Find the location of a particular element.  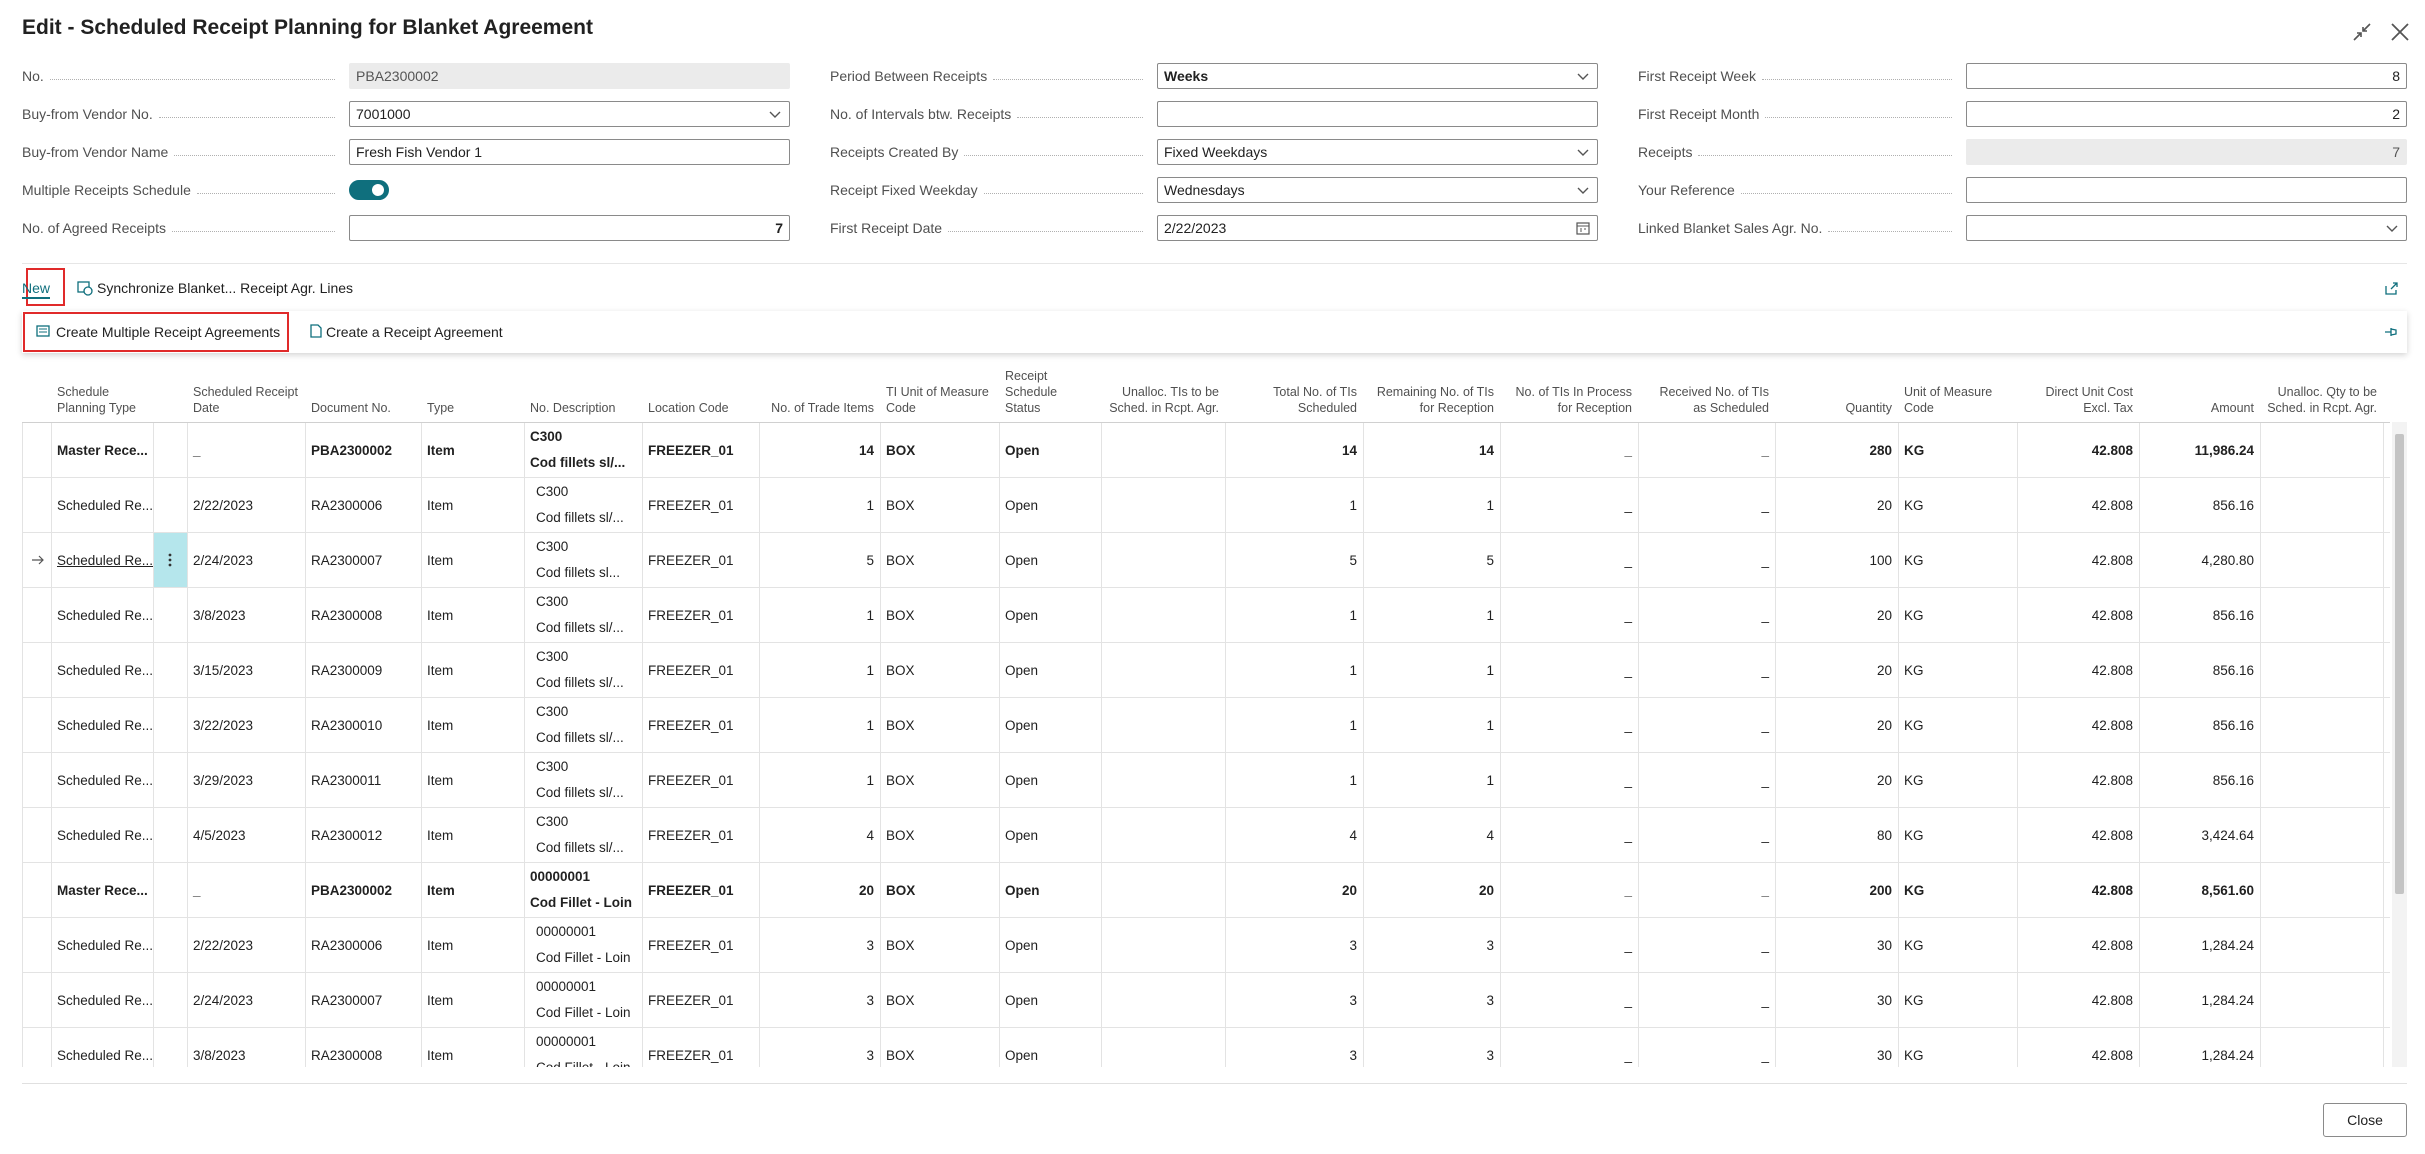

table-cell: 00000001 Cod Fillet - Loin is located at coordinates (583, 945).